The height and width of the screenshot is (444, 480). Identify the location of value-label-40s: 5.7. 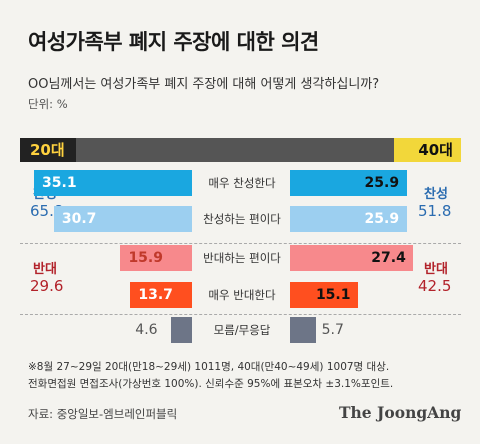
(332, 330).